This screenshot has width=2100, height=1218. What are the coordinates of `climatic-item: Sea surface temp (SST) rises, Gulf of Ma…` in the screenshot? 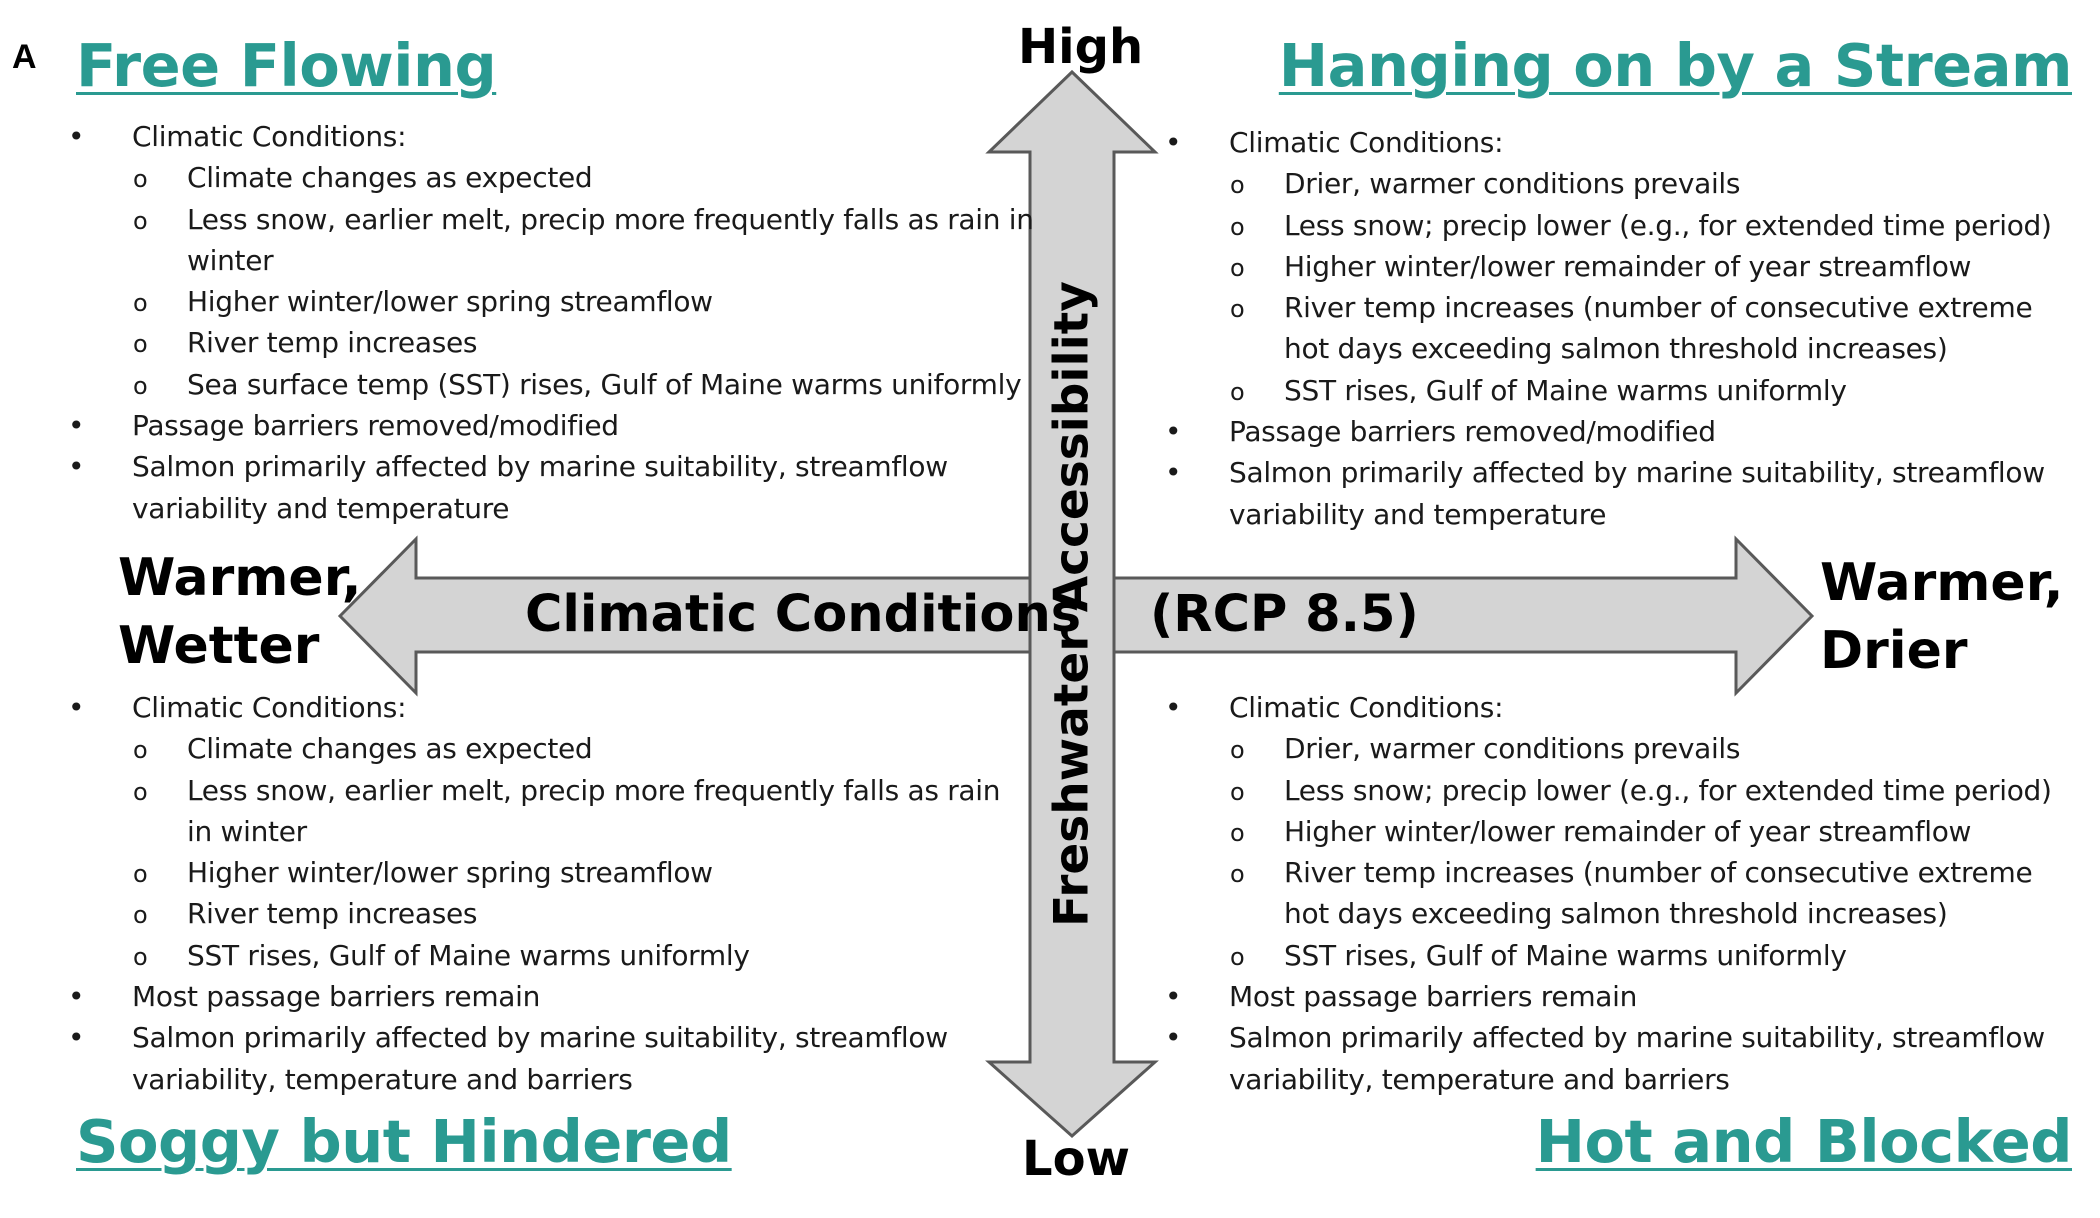 It's located at (540, 386).